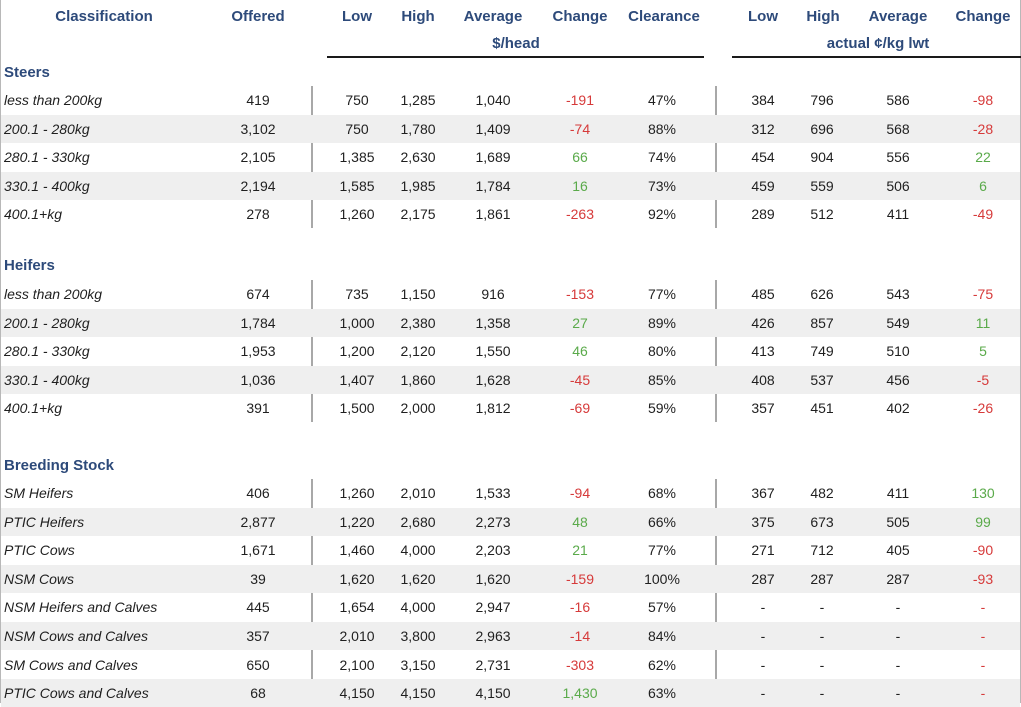  Describe the element at coordinates (71, 664) in the screenshot. I see `row-label: SM Cows and Calves` at that location.